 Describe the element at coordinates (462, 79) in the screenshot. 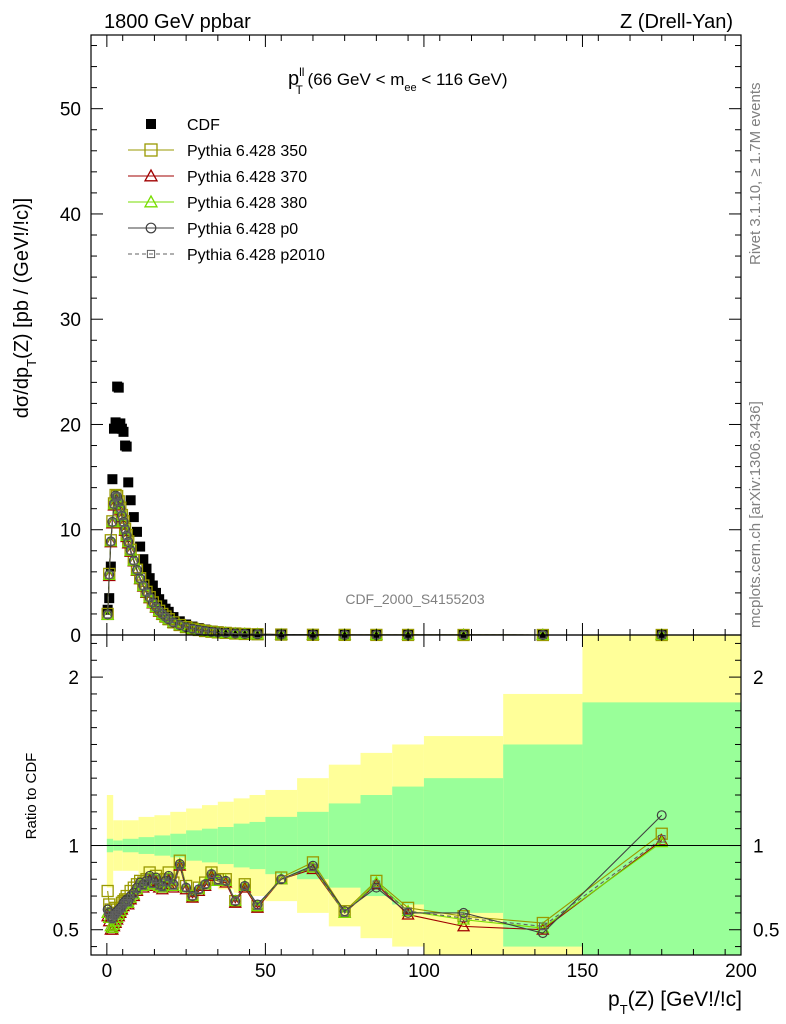

I see `plot-title-end: < 116 GeV)` at that location.